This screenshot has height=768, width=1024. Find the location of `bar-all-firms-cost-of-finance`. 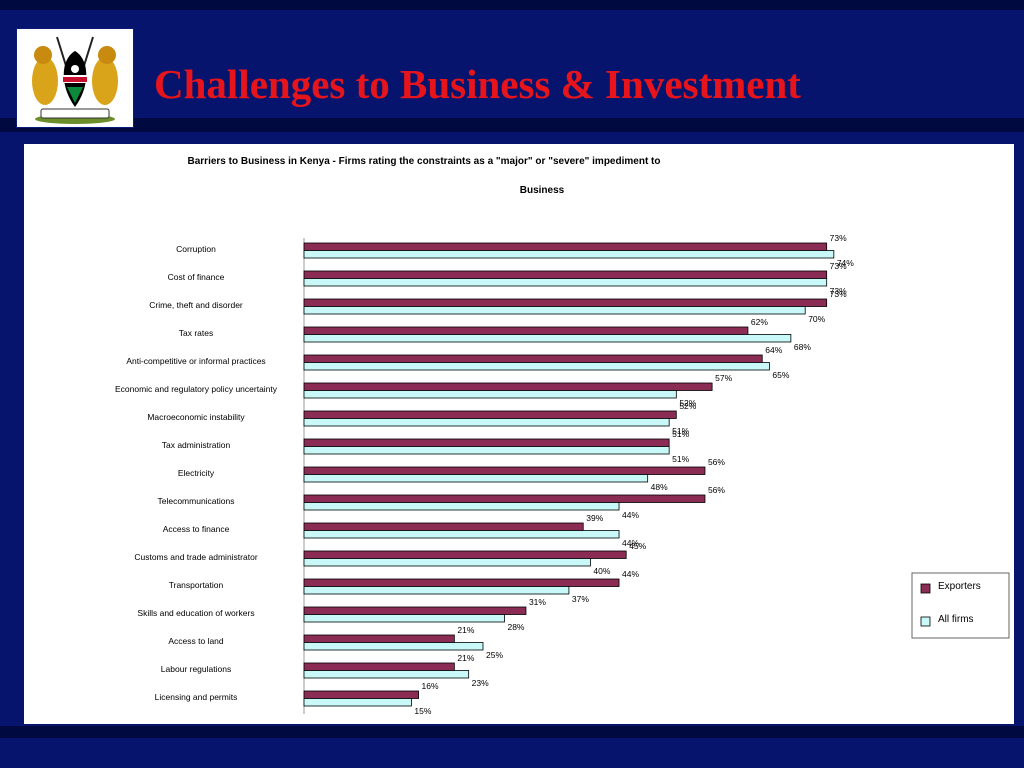

bar-all-firms-cost-of-finance is located at coordinates (565, 282).